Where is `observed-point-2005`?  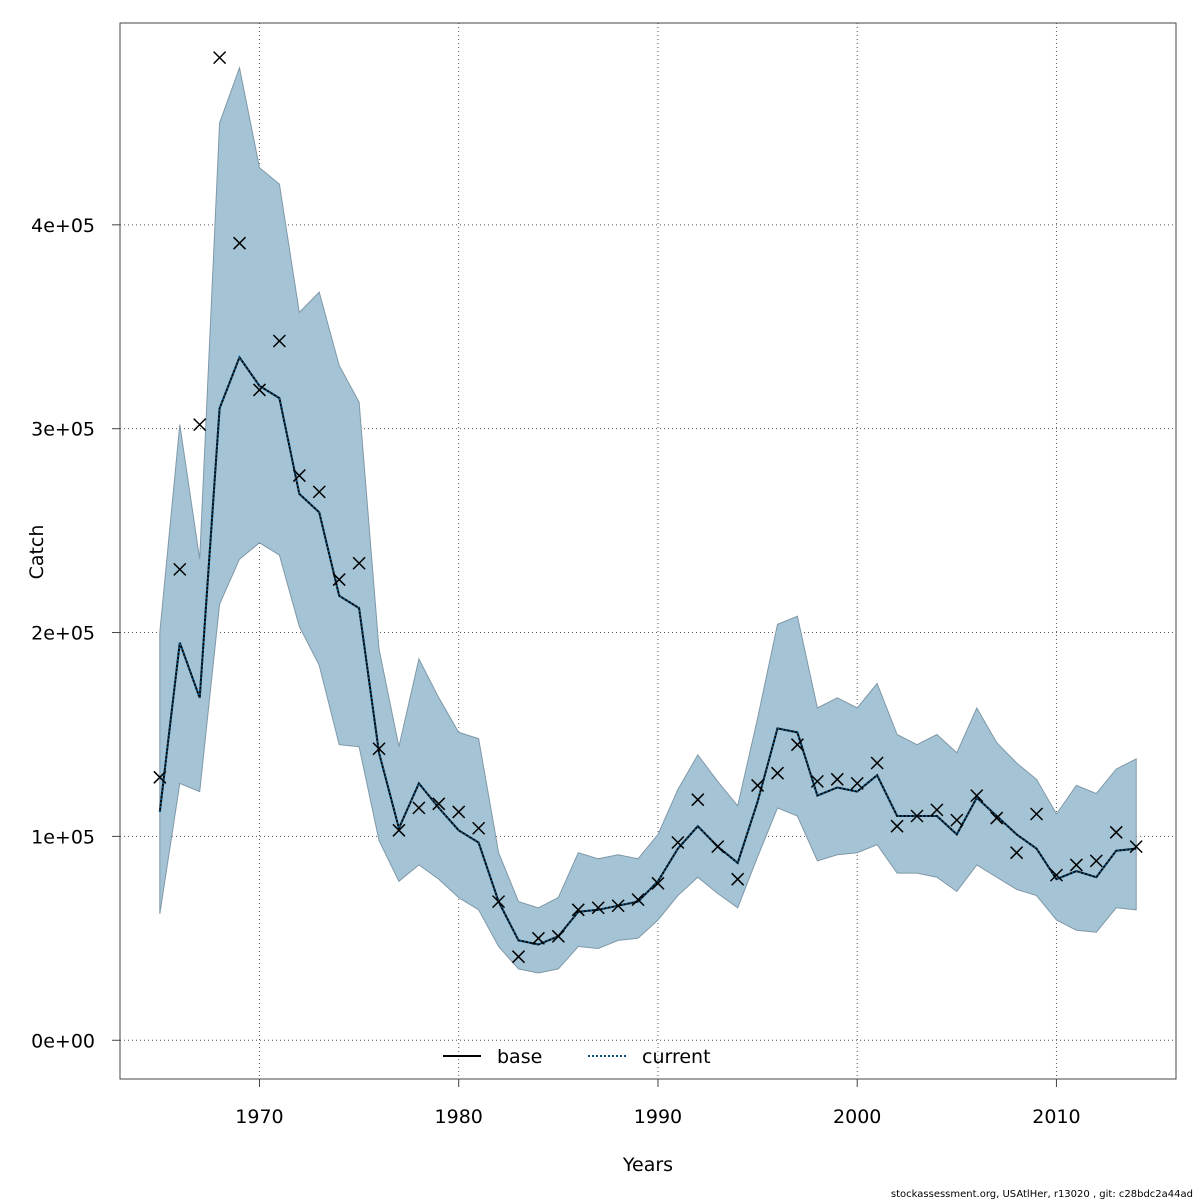 observed-point-2005 is located at coordinates (957, 820).